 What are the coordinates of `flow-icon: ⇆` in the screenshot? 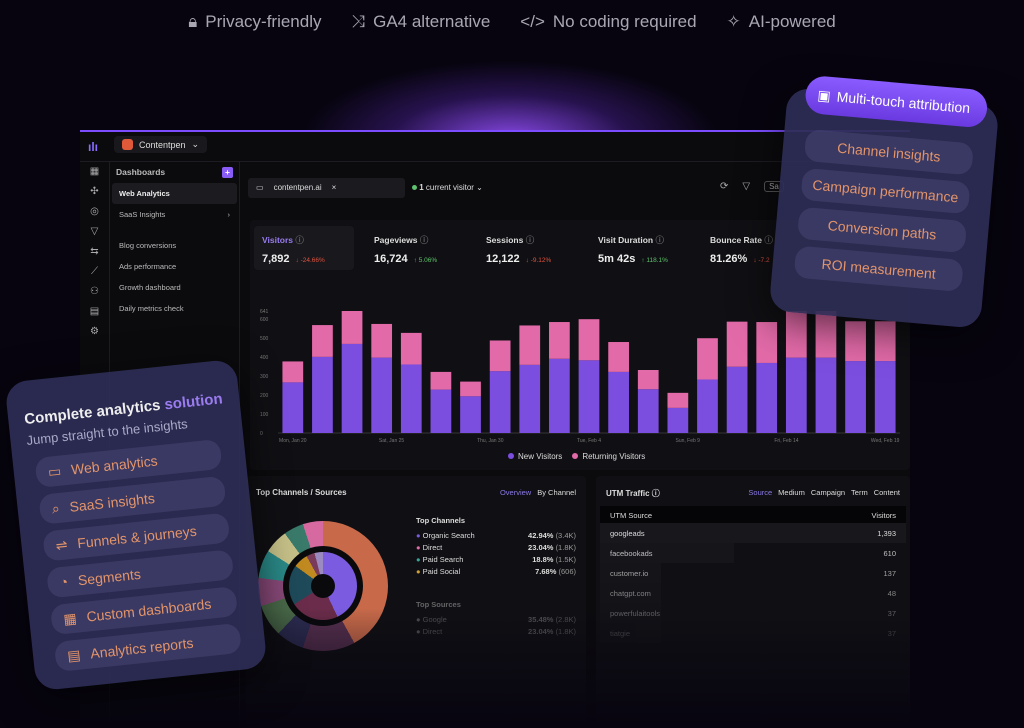 It's located at (94, 251).